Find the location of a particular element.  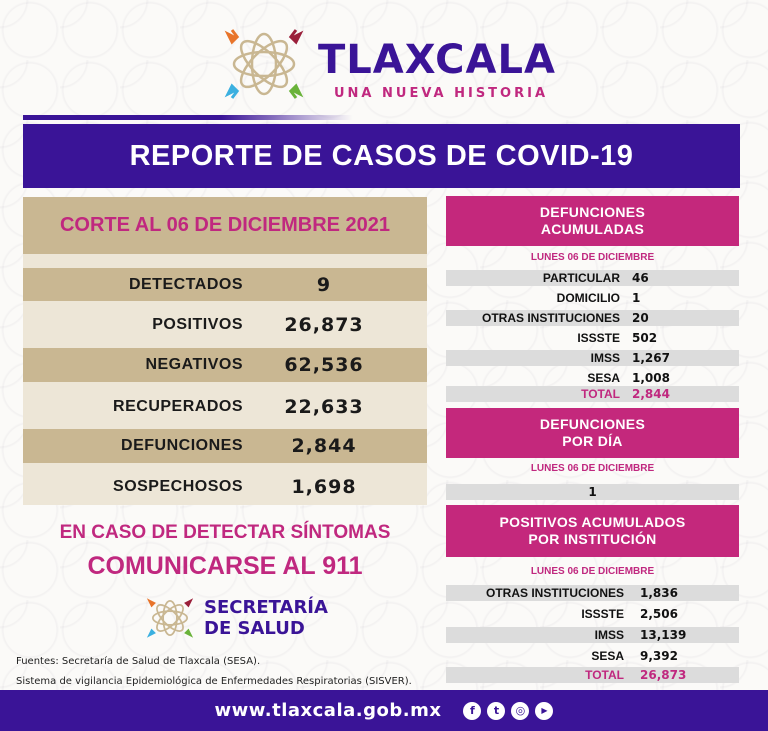

flower-emblem-icon is located at coordinates (264, 64).